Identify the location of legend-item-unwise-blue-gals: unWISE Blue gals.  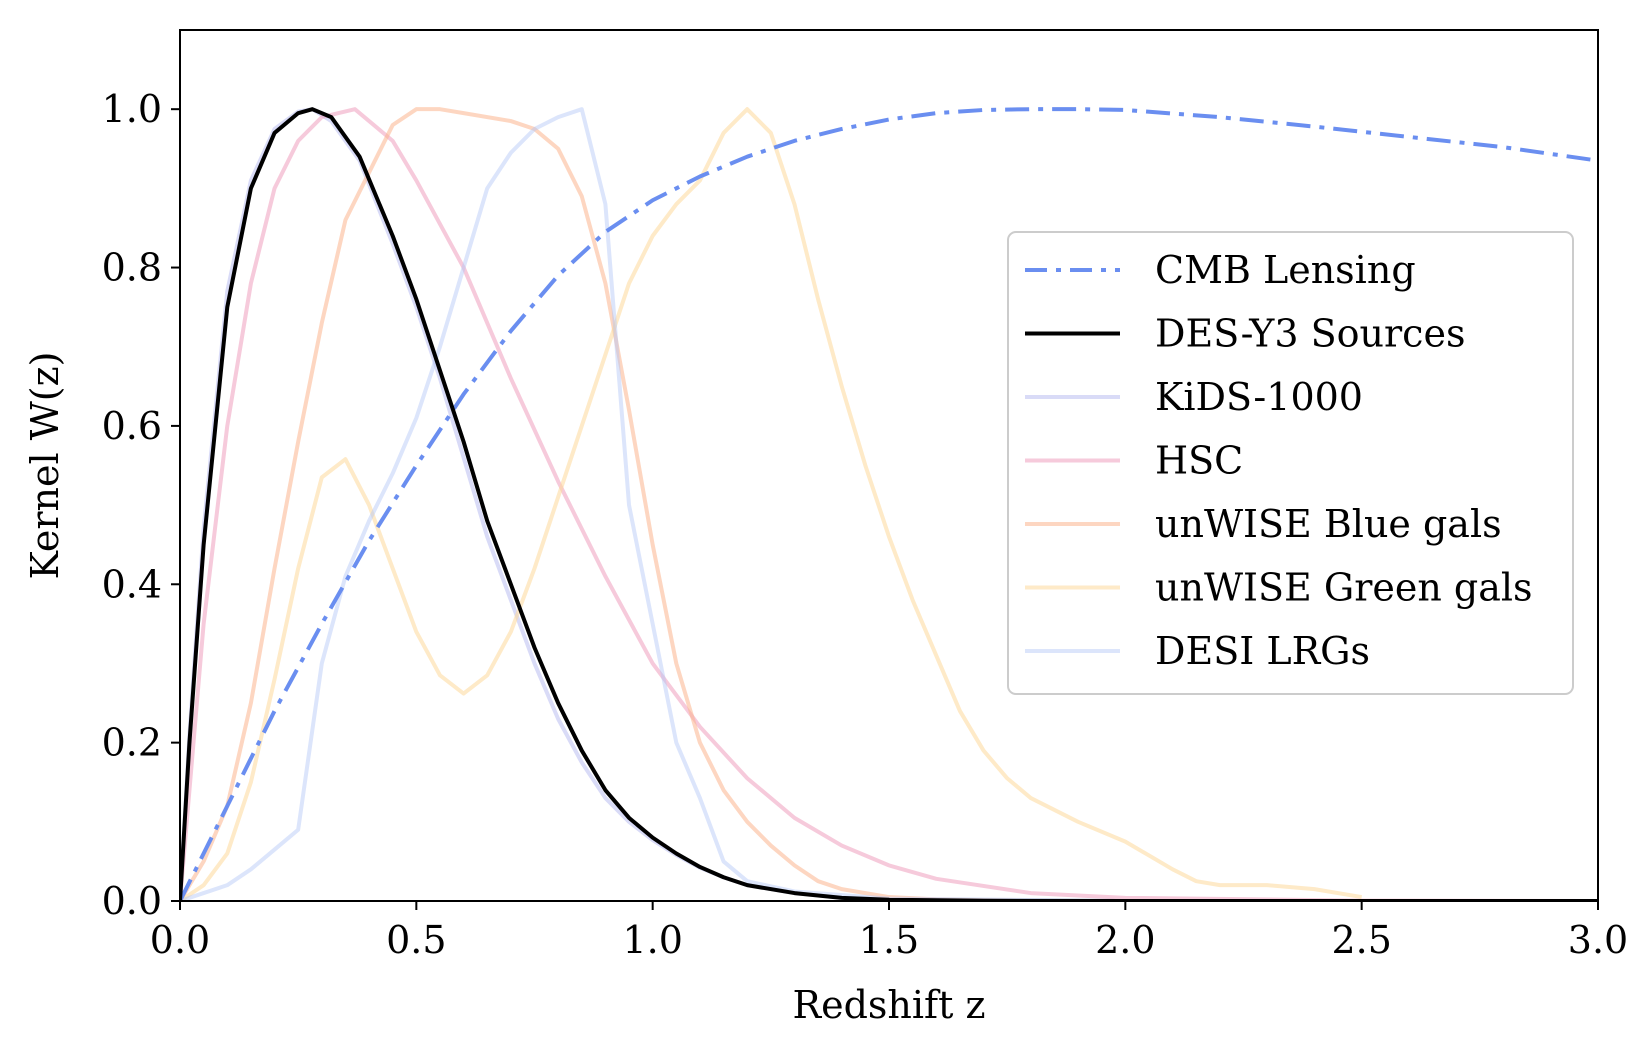
(1263, 524).